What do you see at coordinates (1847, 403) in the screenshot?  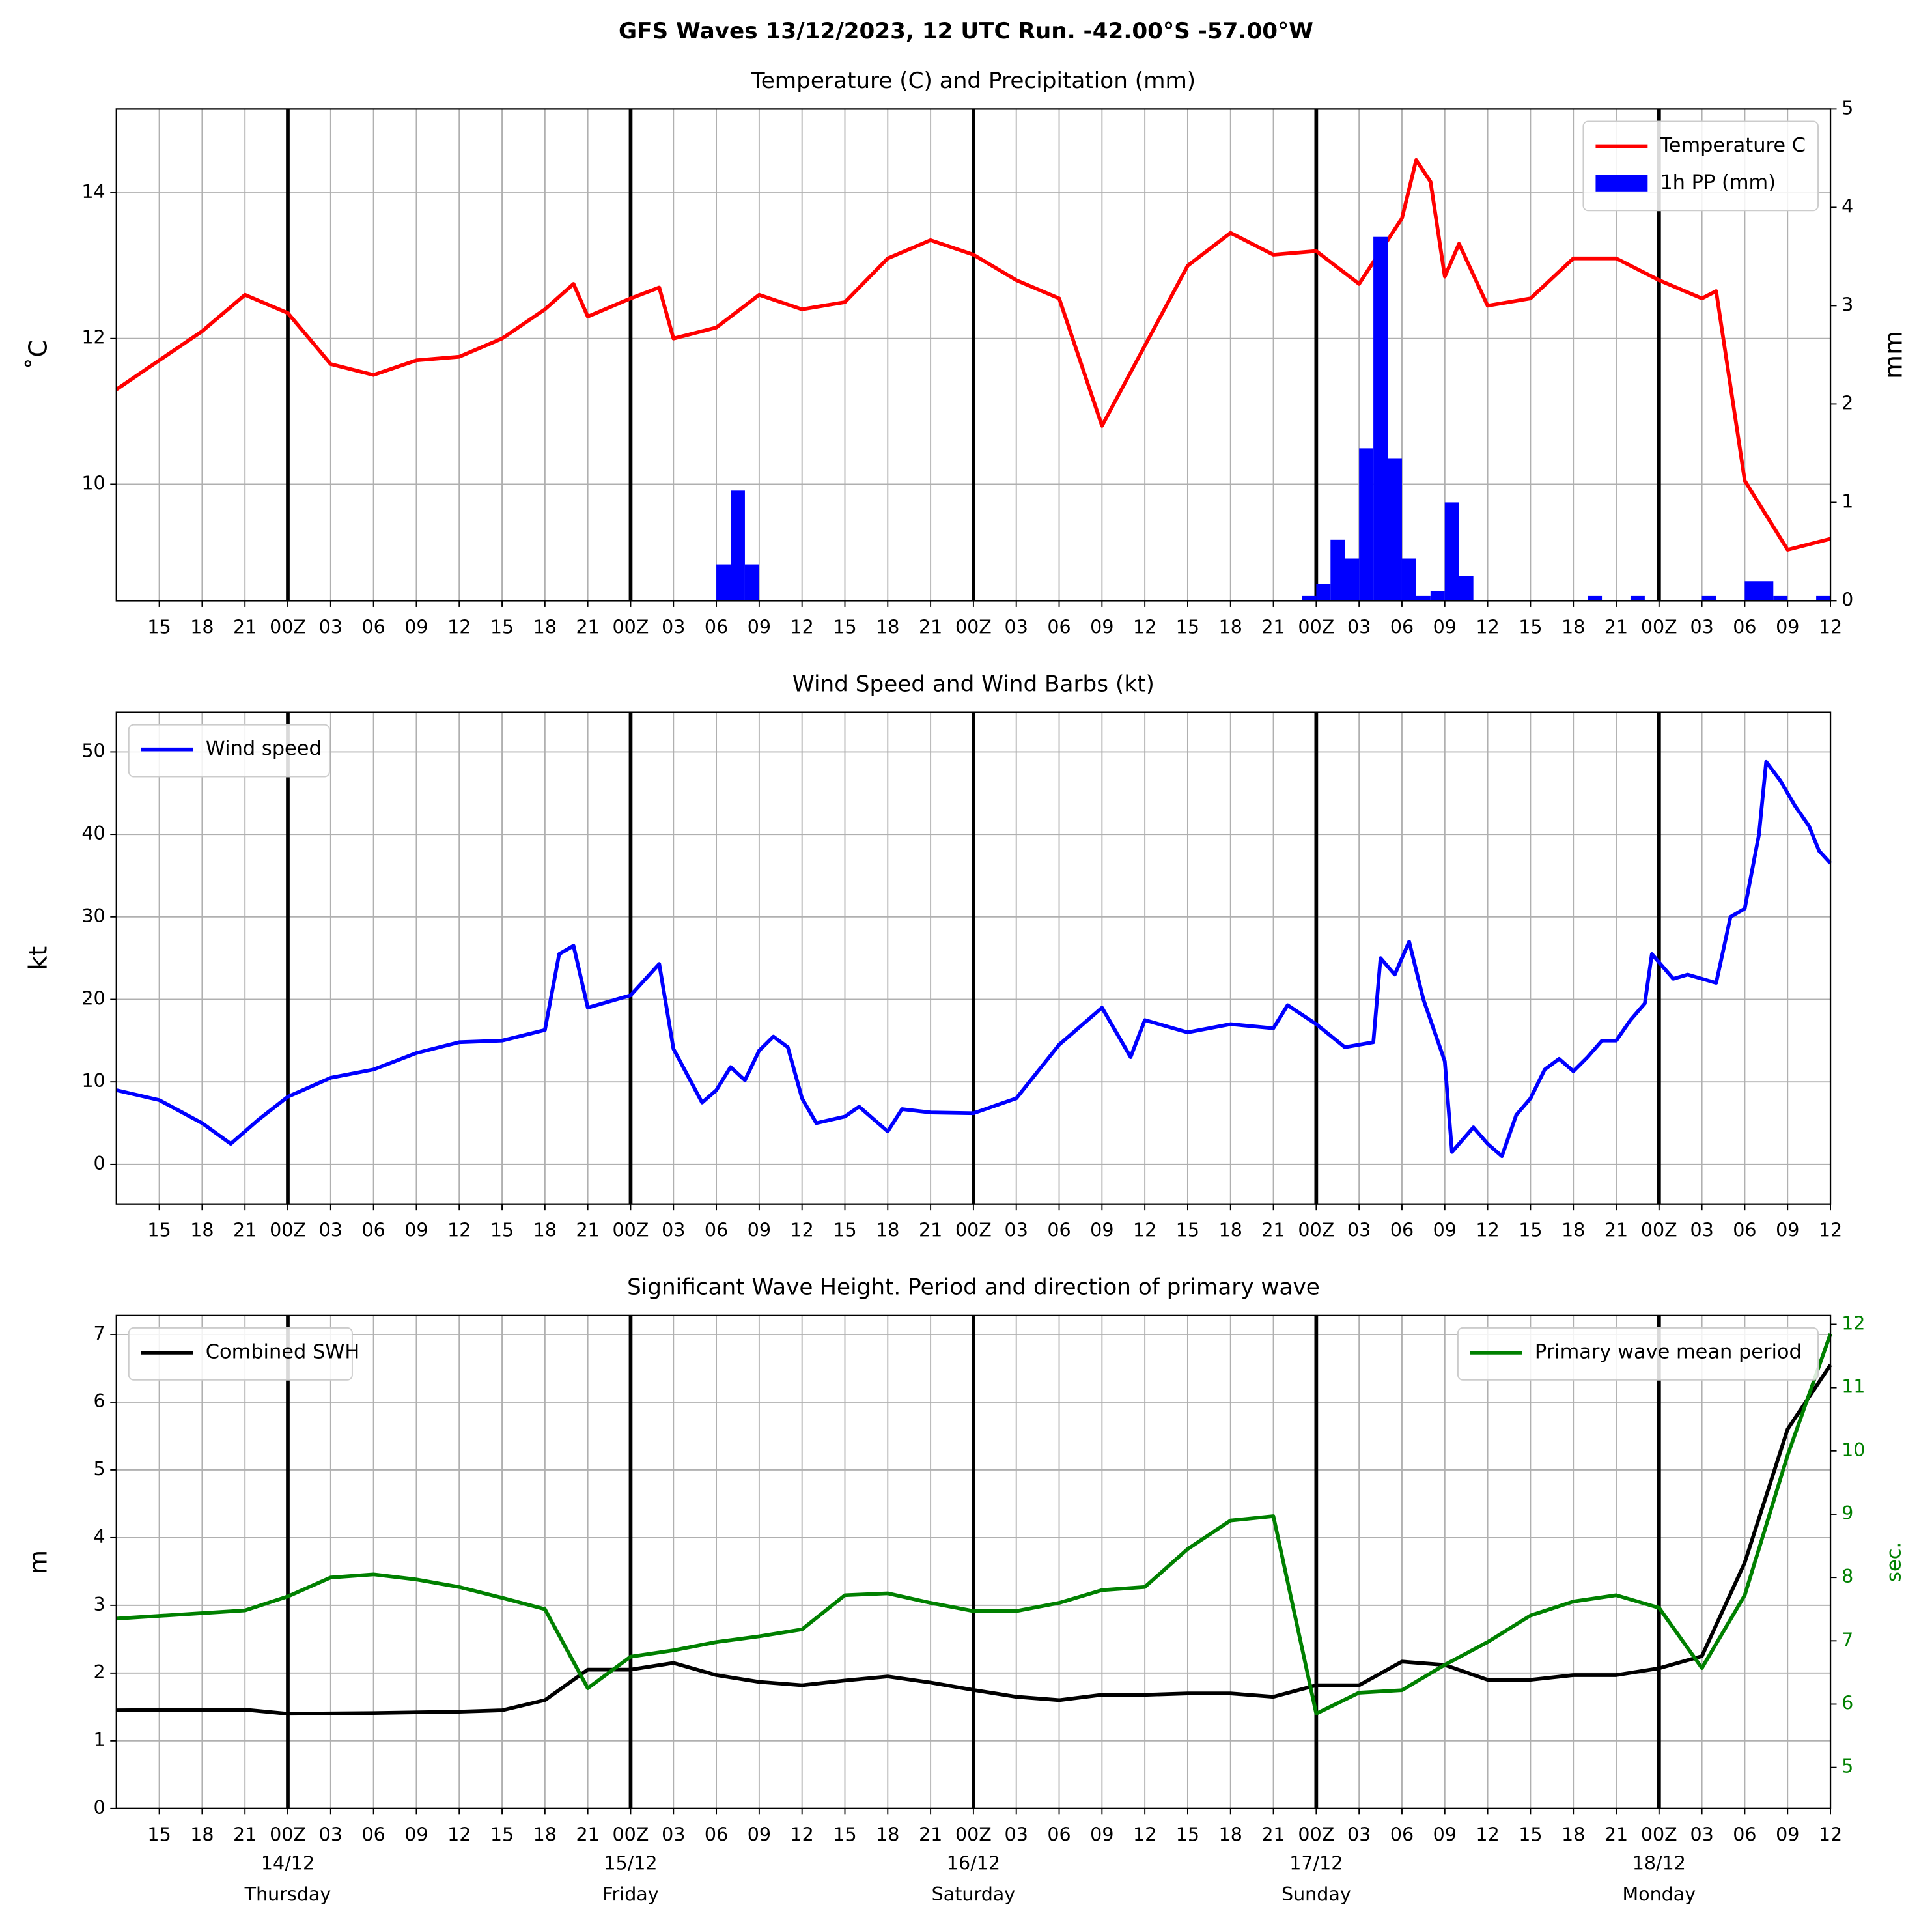 I see `y2-tick-label: 2` at bounding box center [1847, 403].